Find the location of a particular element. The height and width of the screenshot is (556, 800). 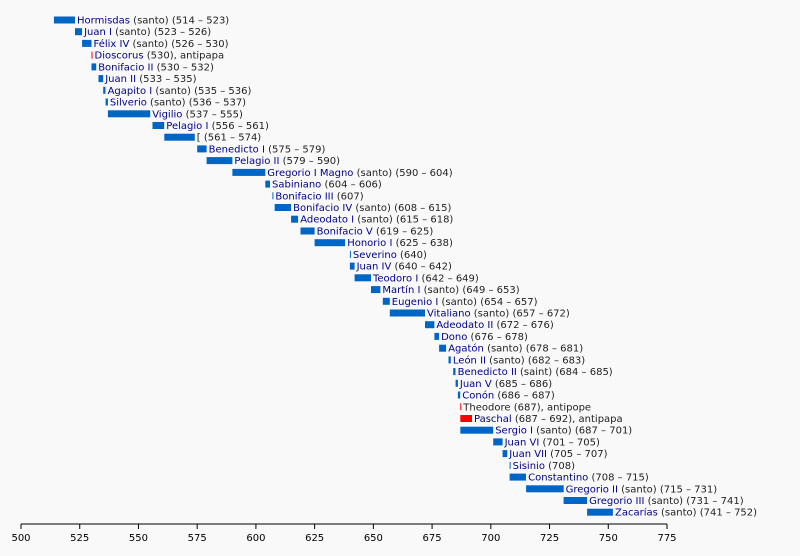

reign-dates: (604 – 606) is located at coordinates (351, 185).